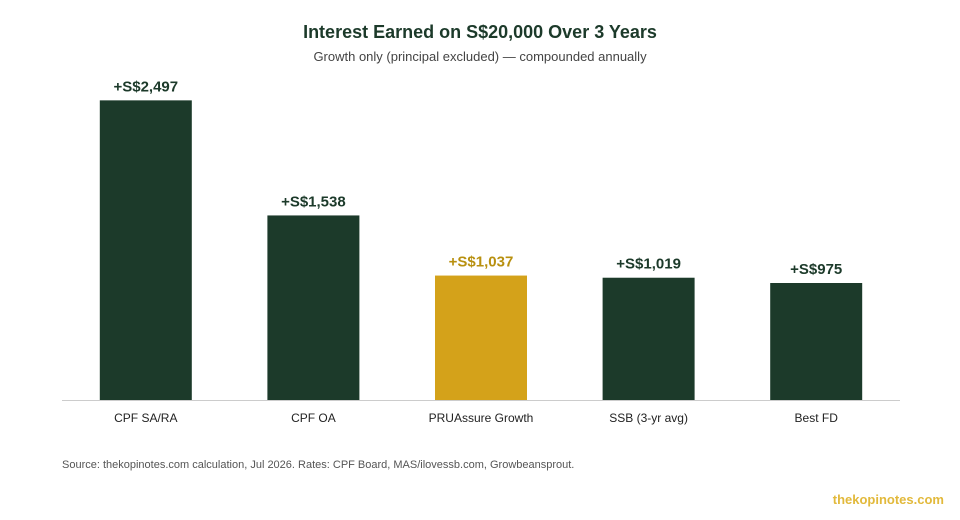 Image resolution: width=960 pixels, height=520 pixels. I want to click on data-label-4: +S$975, so click(816, 269).